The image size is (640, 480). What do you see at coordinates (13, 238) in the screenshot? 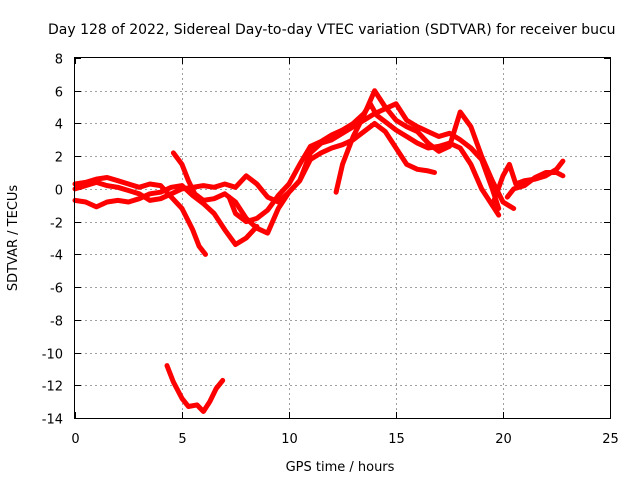
I see `y-axis-label: SDTVAR / TECUs` at bounding box center [13, 238].